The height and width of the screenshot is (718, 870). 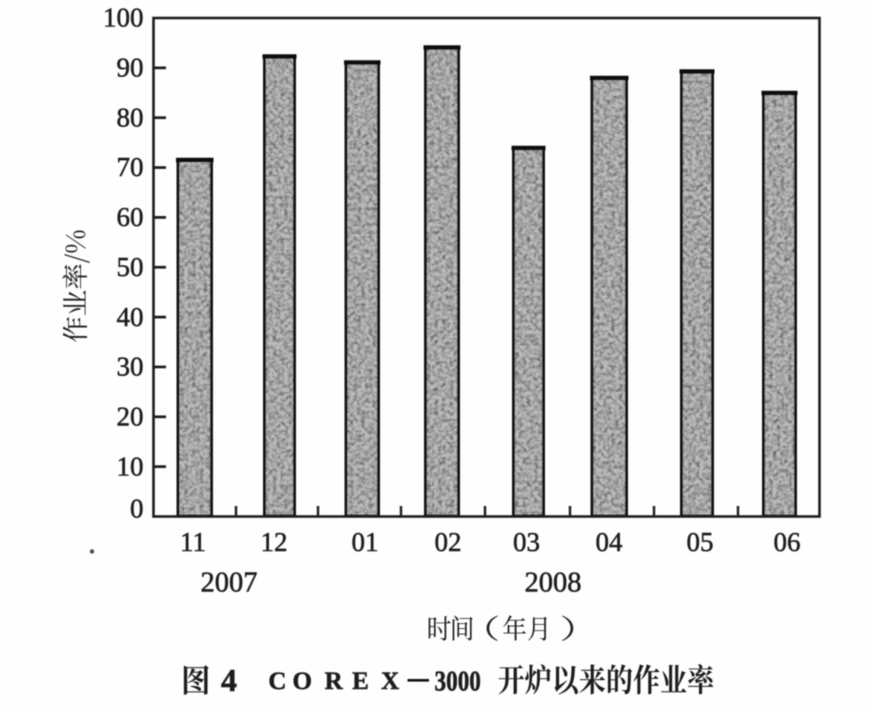 What do you see at coordinates (123, 18) in the screenshot?
I see `svg-text: 100` at bounding box center [123, 18].